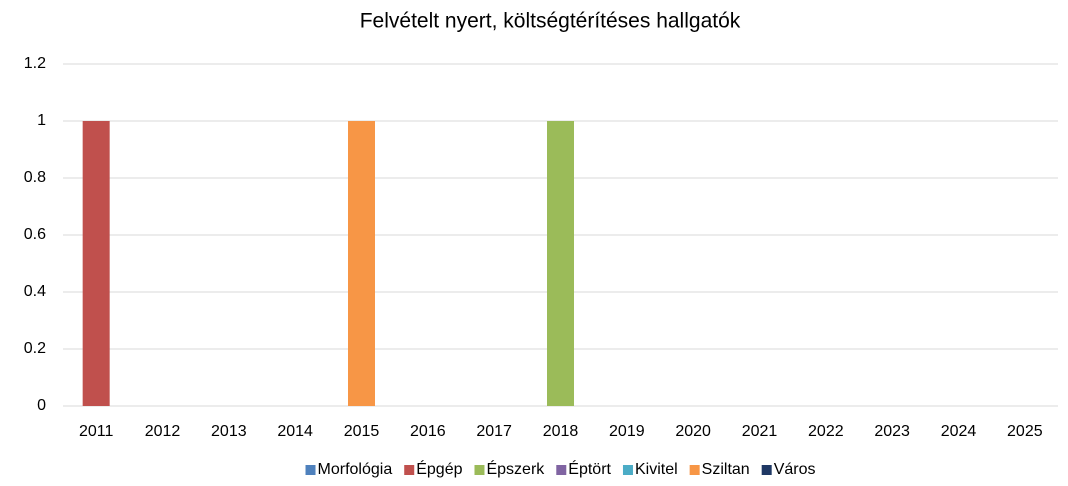 This screenshot has width=1068, height=486. Describe the element at coordinates (35, 348) in the screenshot. I see `y-tick-label: 0.2` at that location.